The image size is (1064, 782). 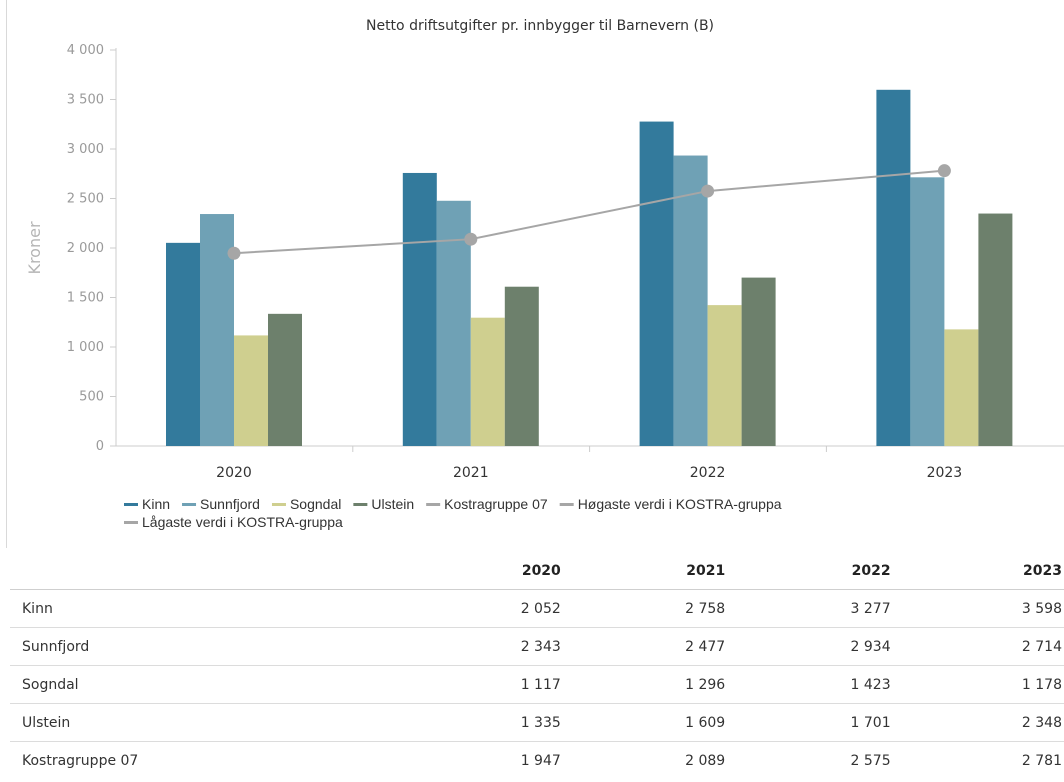 I want to click on table-row: Sunnfjord 2 343 2 477 2 934 2 714, so click(x=537, y=646).